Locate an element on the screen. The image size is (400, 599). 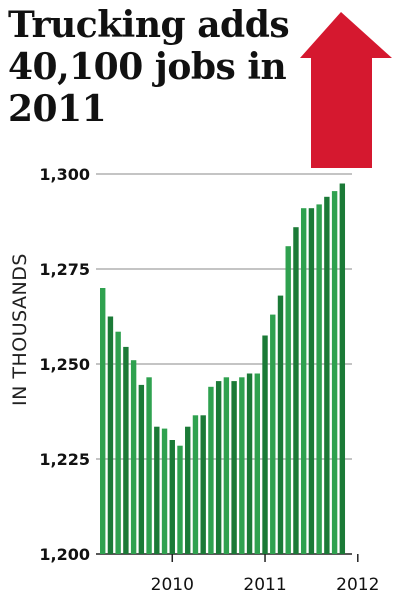
x-tick-label: 2012 is located at coordinates (357, 585).